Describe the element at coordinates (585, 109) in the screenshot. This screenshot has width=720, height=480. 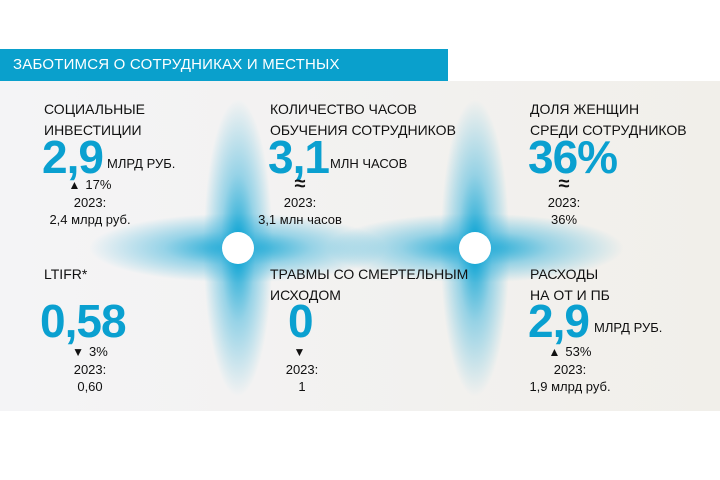
I see `metric-title: ДОЛЯ ЖЕНЩИН` at that location.